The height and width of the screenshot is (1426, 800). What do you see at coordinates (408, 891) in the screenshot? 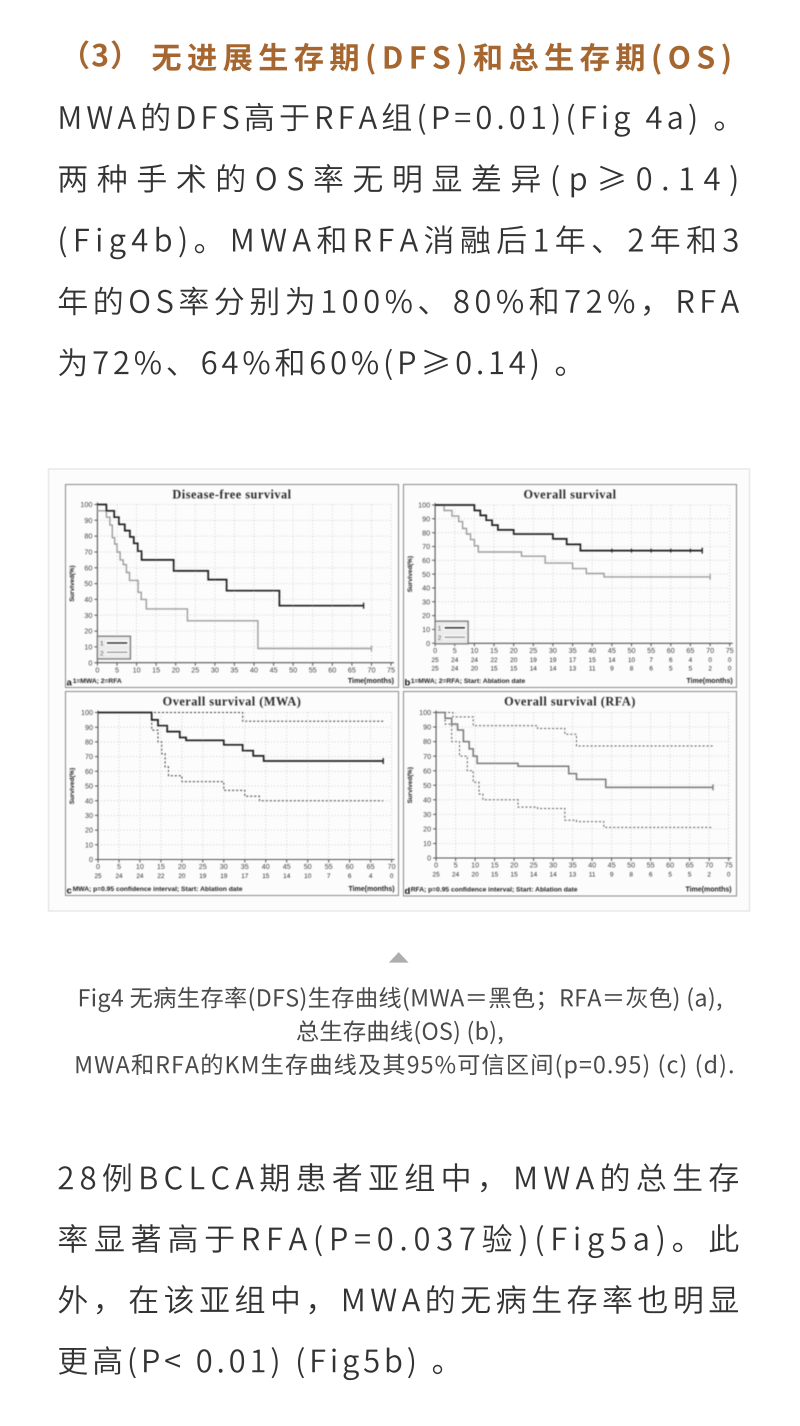
I see `svg-text: d` at bounding box center [408, 891].